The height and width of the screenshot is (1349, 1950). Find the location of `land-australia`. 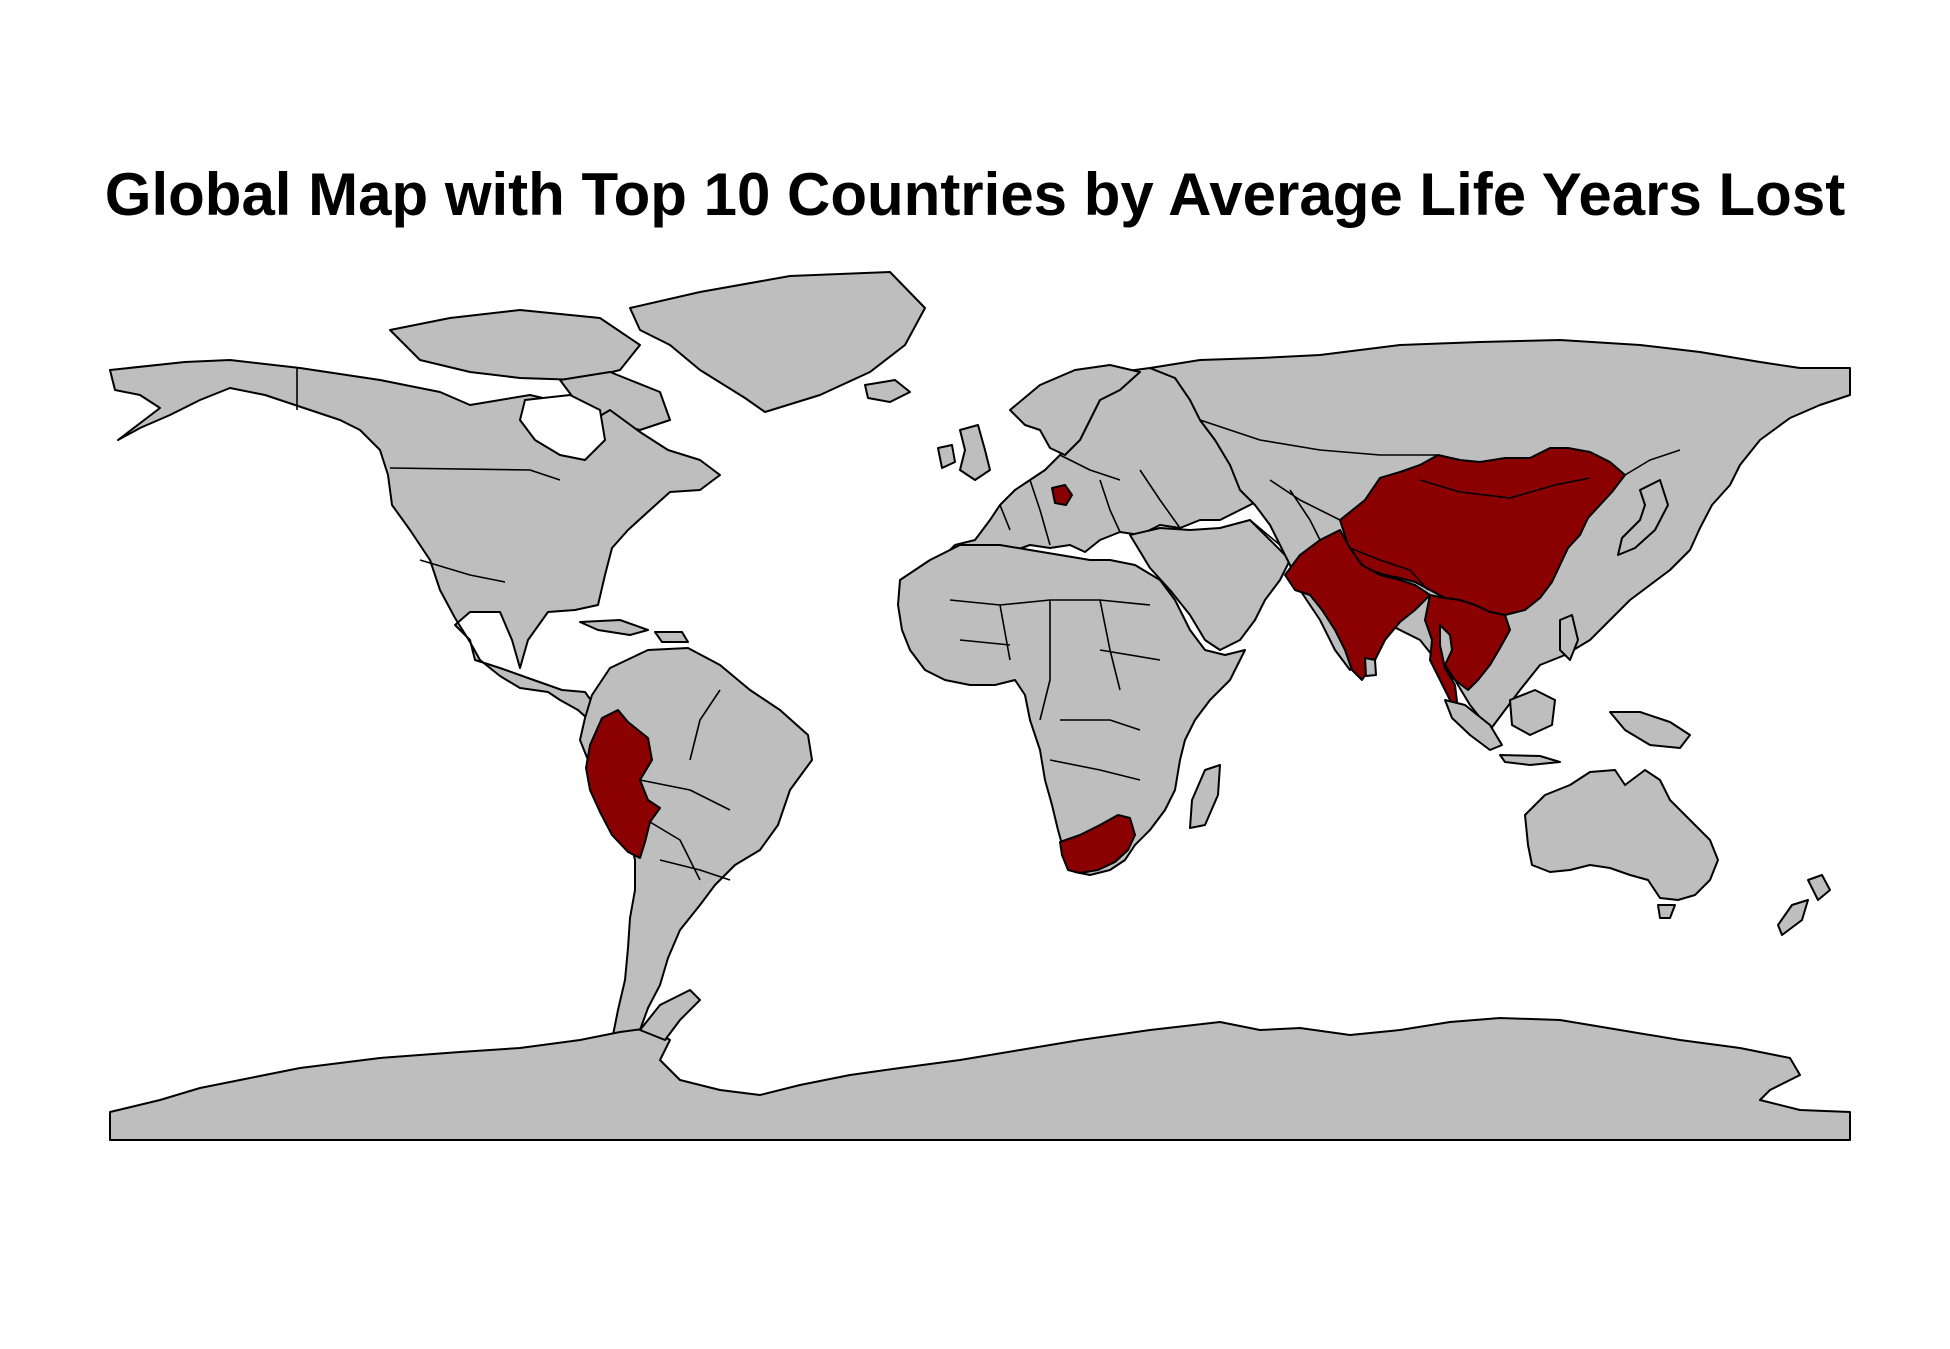

land-australia is located at coordinates (1621, 835).